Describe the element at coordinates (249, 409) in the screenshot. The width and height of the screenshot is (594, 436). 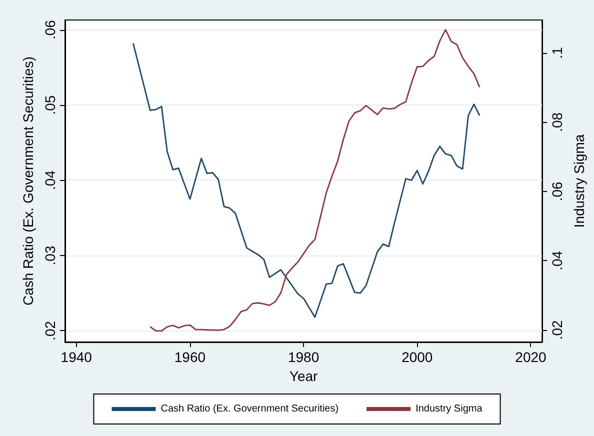
I see `legend-label: Cash Ratio (Ex. Government Securities)` at that location.